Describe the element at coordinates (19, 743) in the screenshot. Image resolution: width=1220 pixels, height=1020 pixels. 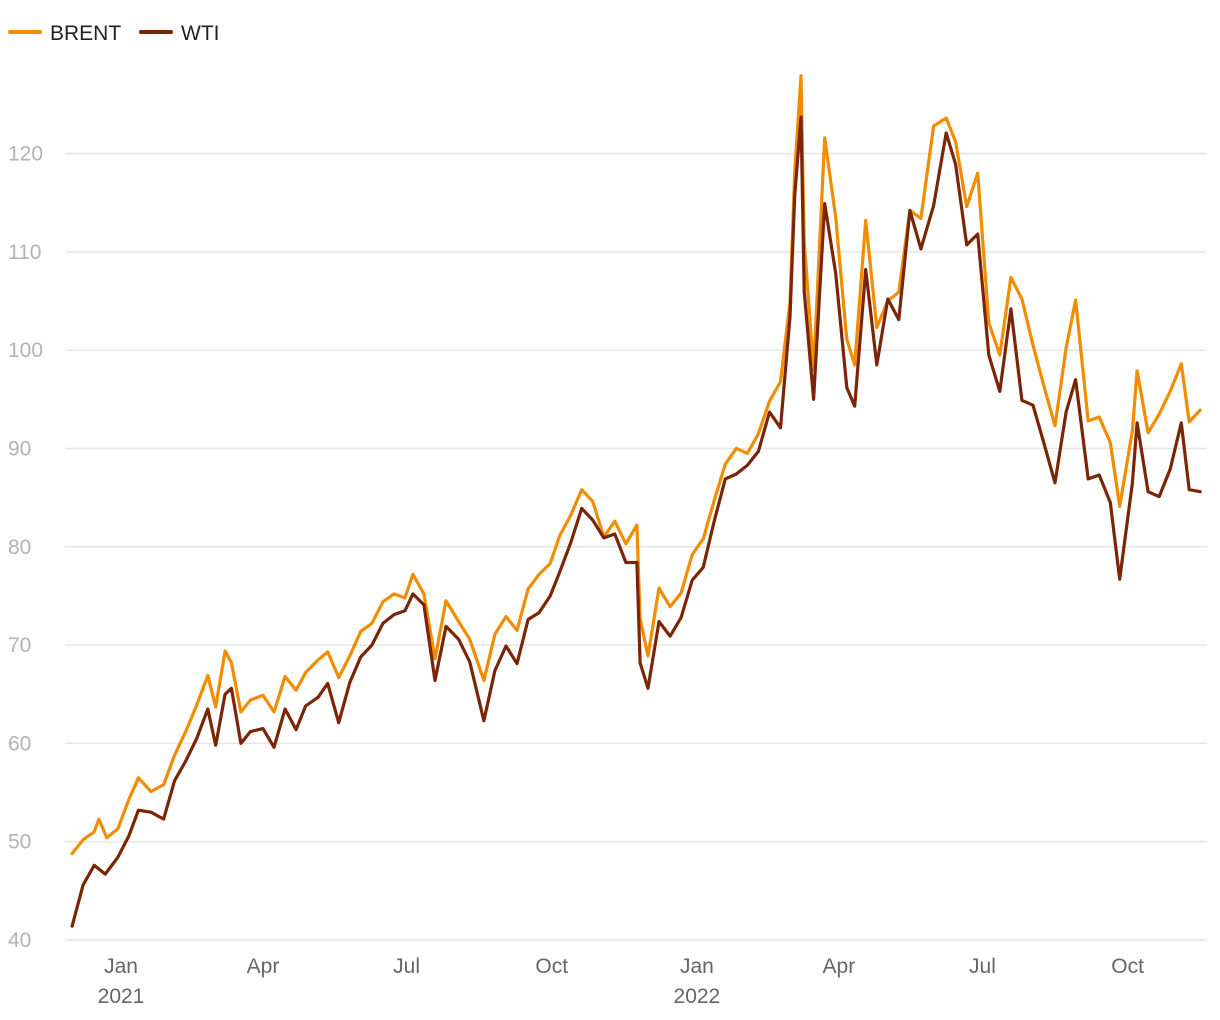
I see `y-tick-label: 60` at that location.